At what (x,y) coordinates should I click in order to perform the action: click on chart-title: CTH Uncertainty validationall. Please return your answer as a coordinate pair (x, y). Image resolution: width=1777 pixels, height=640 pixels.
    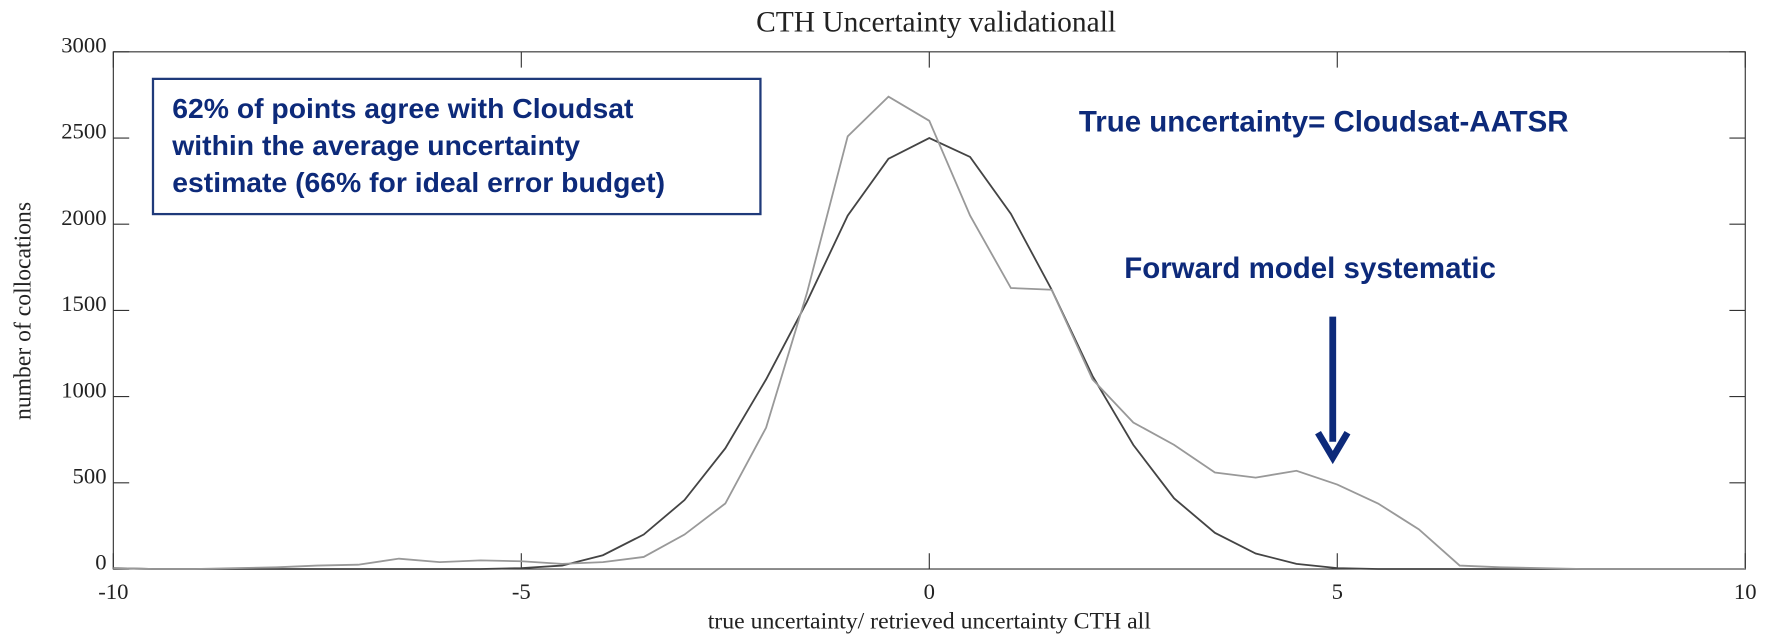
    Looking at the image, I should click on (936, 23).